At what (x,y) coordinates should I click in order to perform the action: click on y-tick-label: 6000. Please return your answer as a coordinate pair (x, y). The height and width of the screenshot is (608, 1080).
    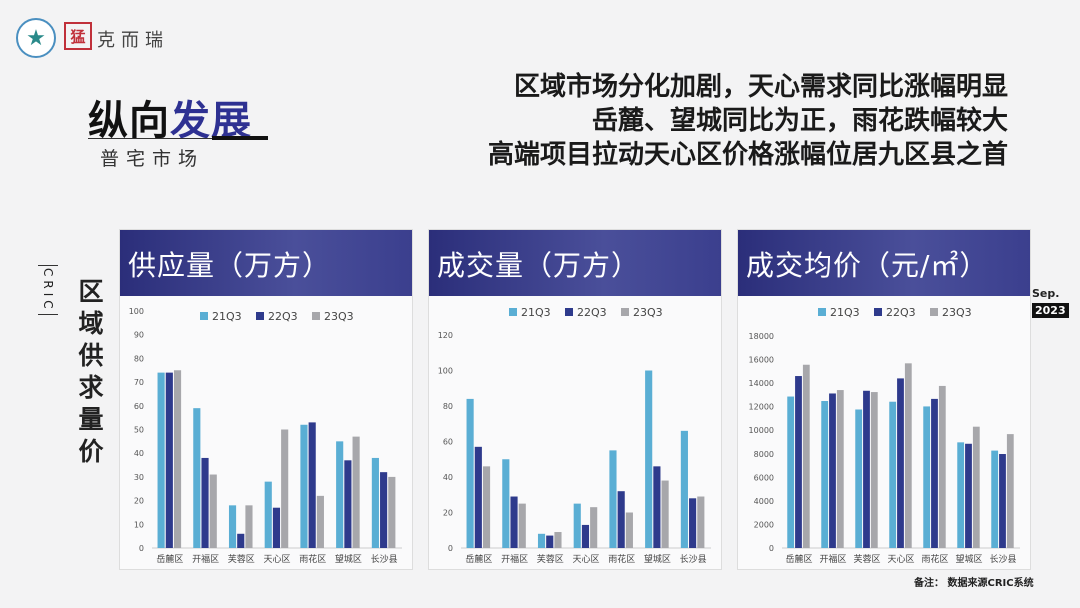
    Looking at the image, I should click on (764, 477).